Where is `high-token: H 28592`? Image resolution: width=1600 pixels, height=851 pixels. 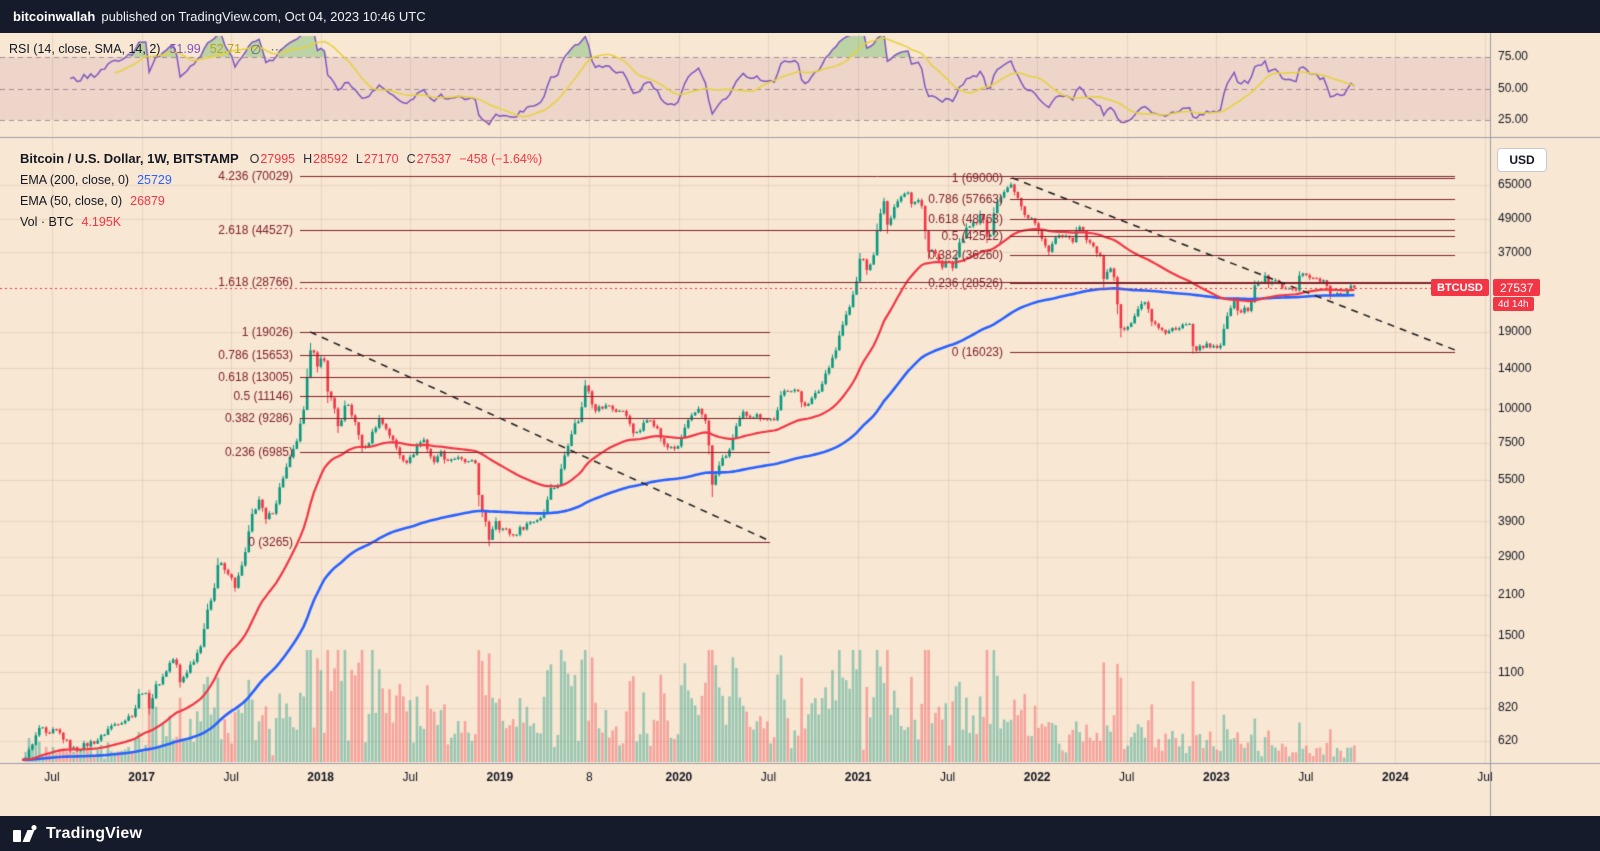
high-token: H 28592 is located at coordinates (325, 159).